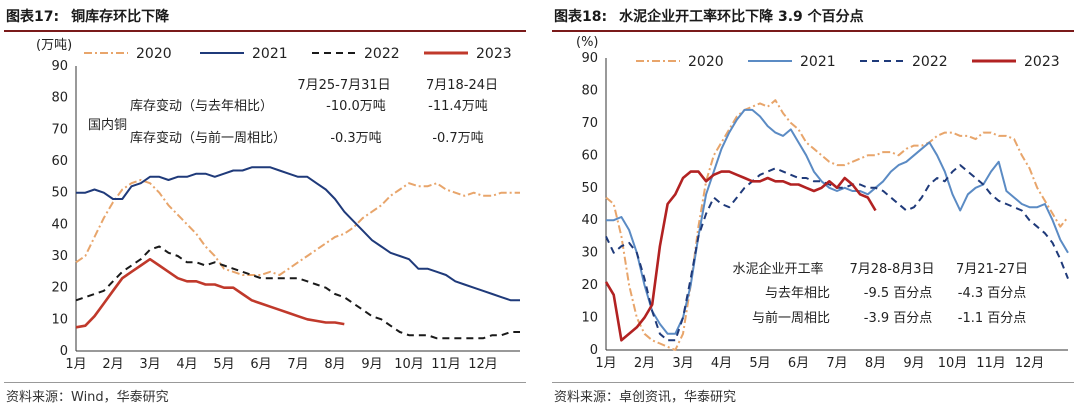 This screenshot has width=1080, height=414. I want to click on right-x-tick-label: 6月, so click(798, 363).